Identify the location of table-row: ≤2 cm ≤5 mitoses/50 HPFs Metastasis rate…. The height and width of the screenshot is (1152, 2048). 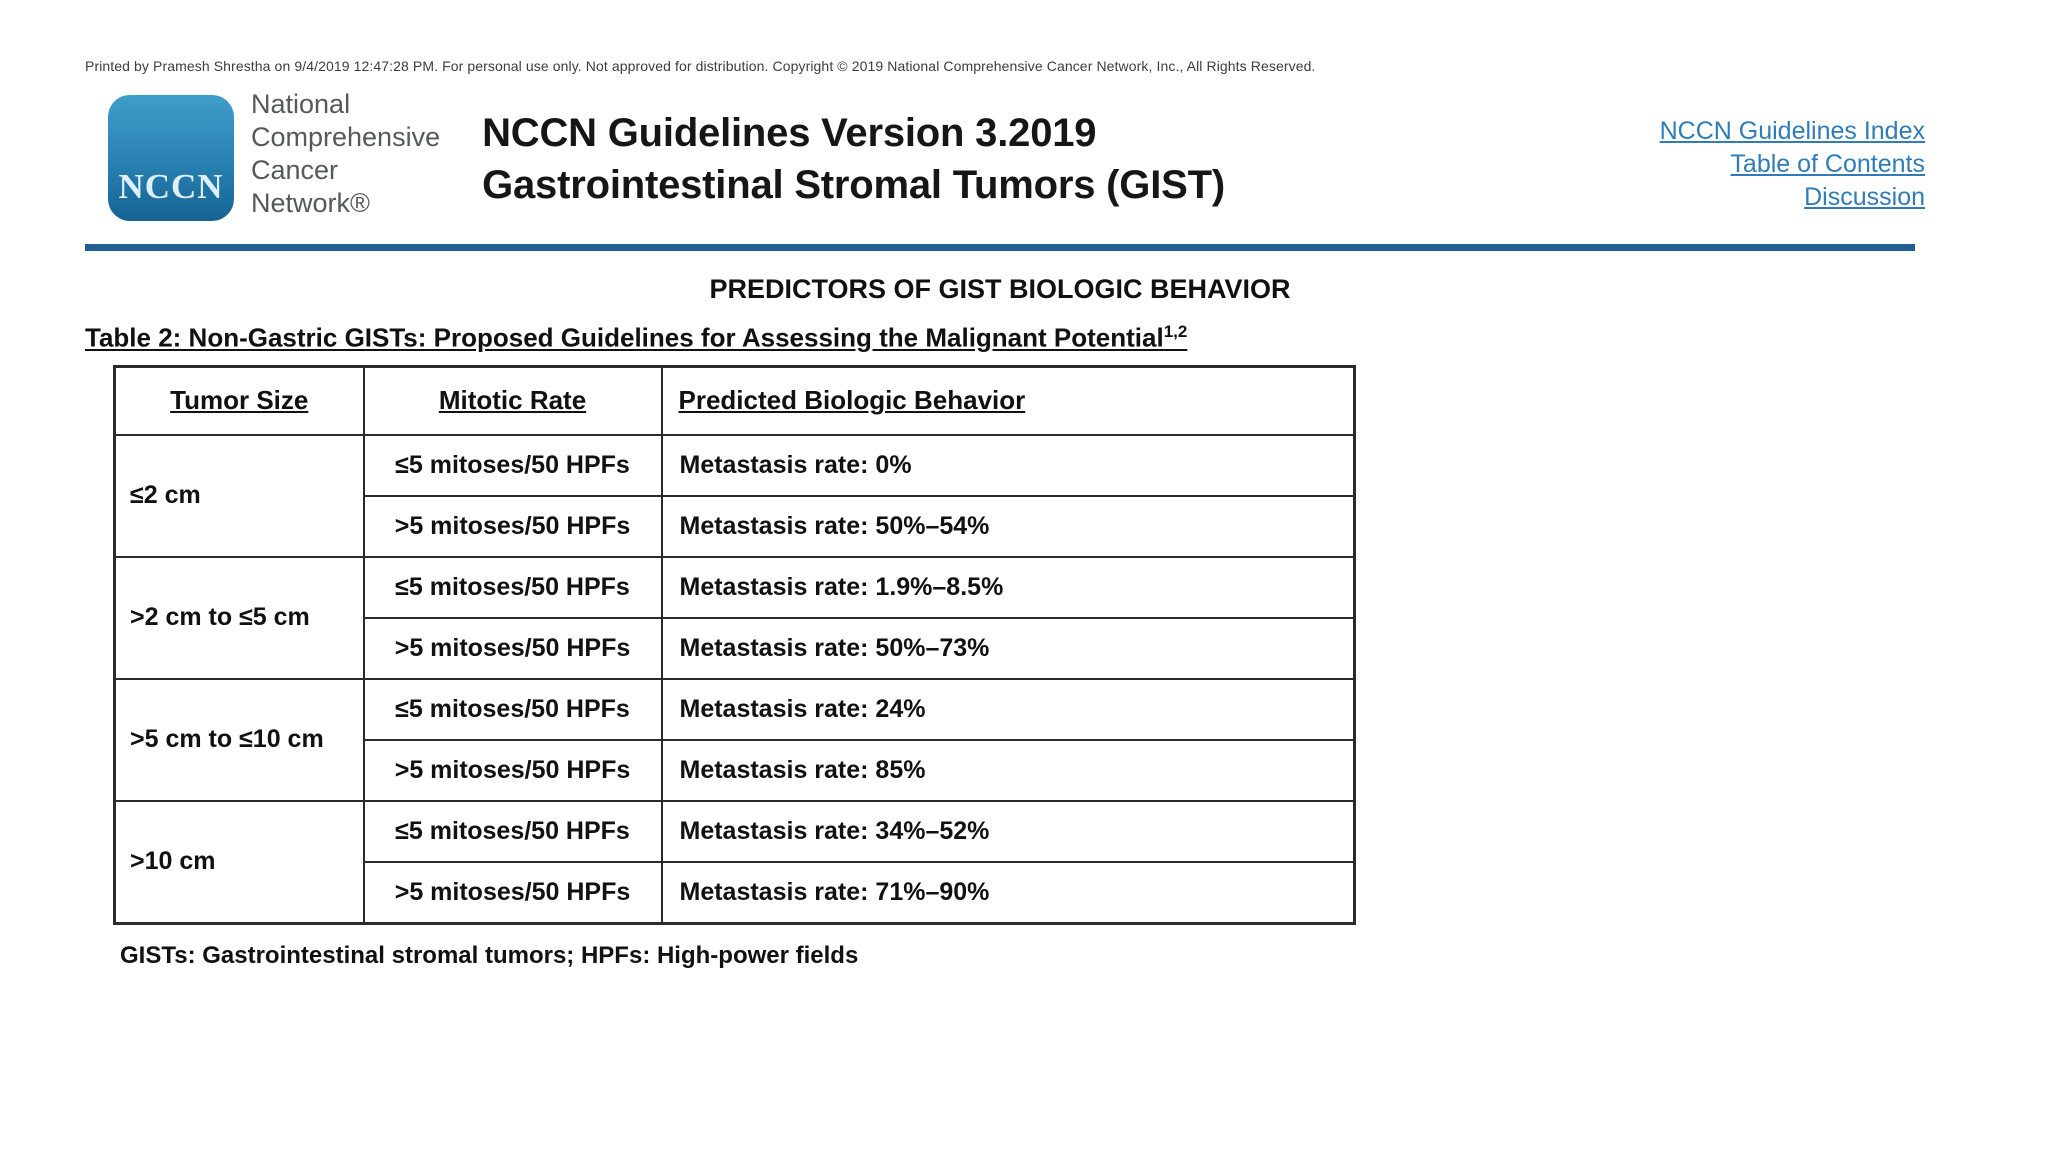
(734, 495).